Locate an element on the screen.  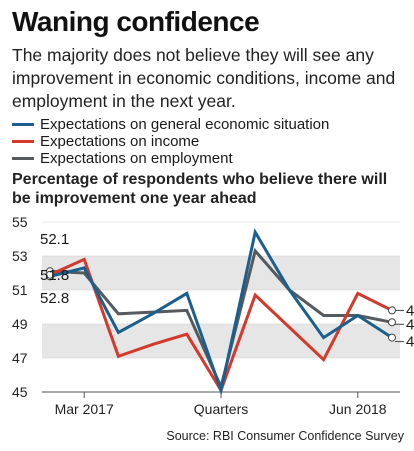
start-value-label: 52.1 is located at coordinates (54, 239).